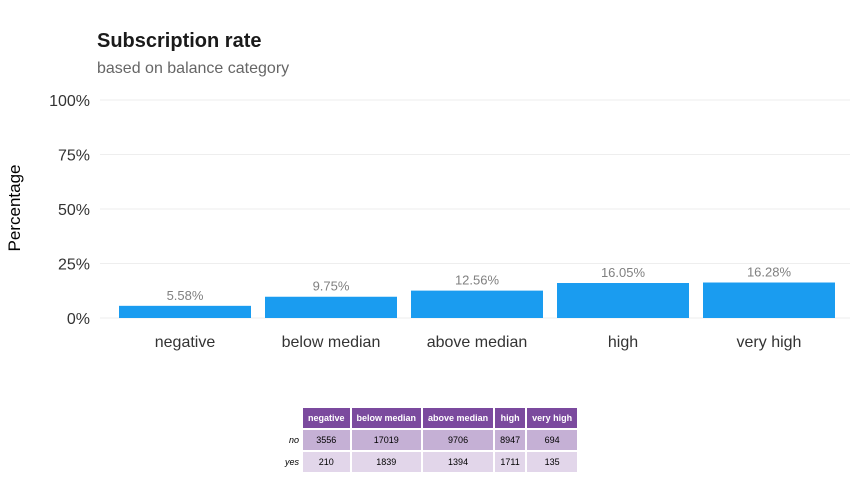 The image size is (864, 480). Describe the element at coordinates (458, 440) in the screenshot. I see `table-cell: 9706` at that location.